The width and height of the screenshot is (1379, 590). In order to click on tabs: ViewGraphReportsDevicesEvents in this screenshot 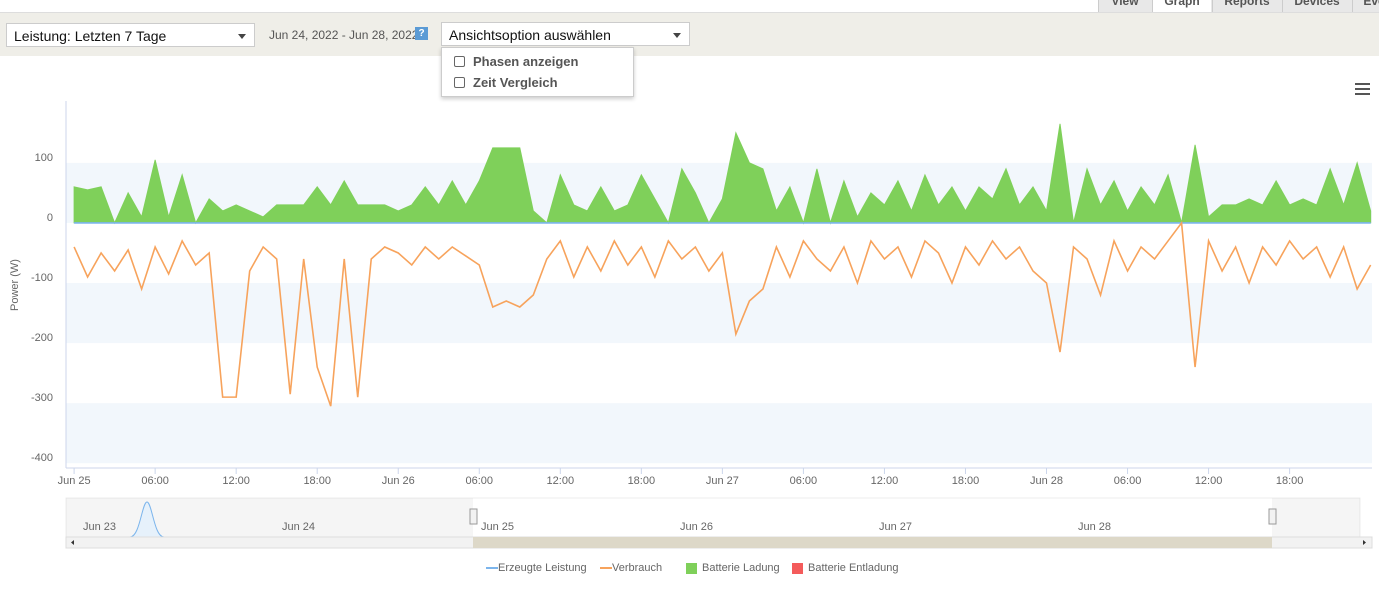, I will do `click(1238, 6)`.